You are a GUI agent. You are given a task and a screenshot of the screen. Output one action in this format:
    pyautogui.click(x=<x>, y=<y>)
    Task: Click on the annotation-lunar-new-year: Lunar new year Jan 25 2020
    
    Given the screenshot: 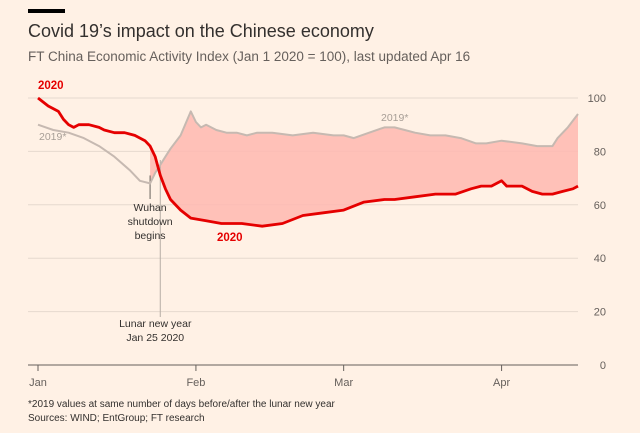 What is the action you would take?
    pyautogui.click(x=155, y=331)
    